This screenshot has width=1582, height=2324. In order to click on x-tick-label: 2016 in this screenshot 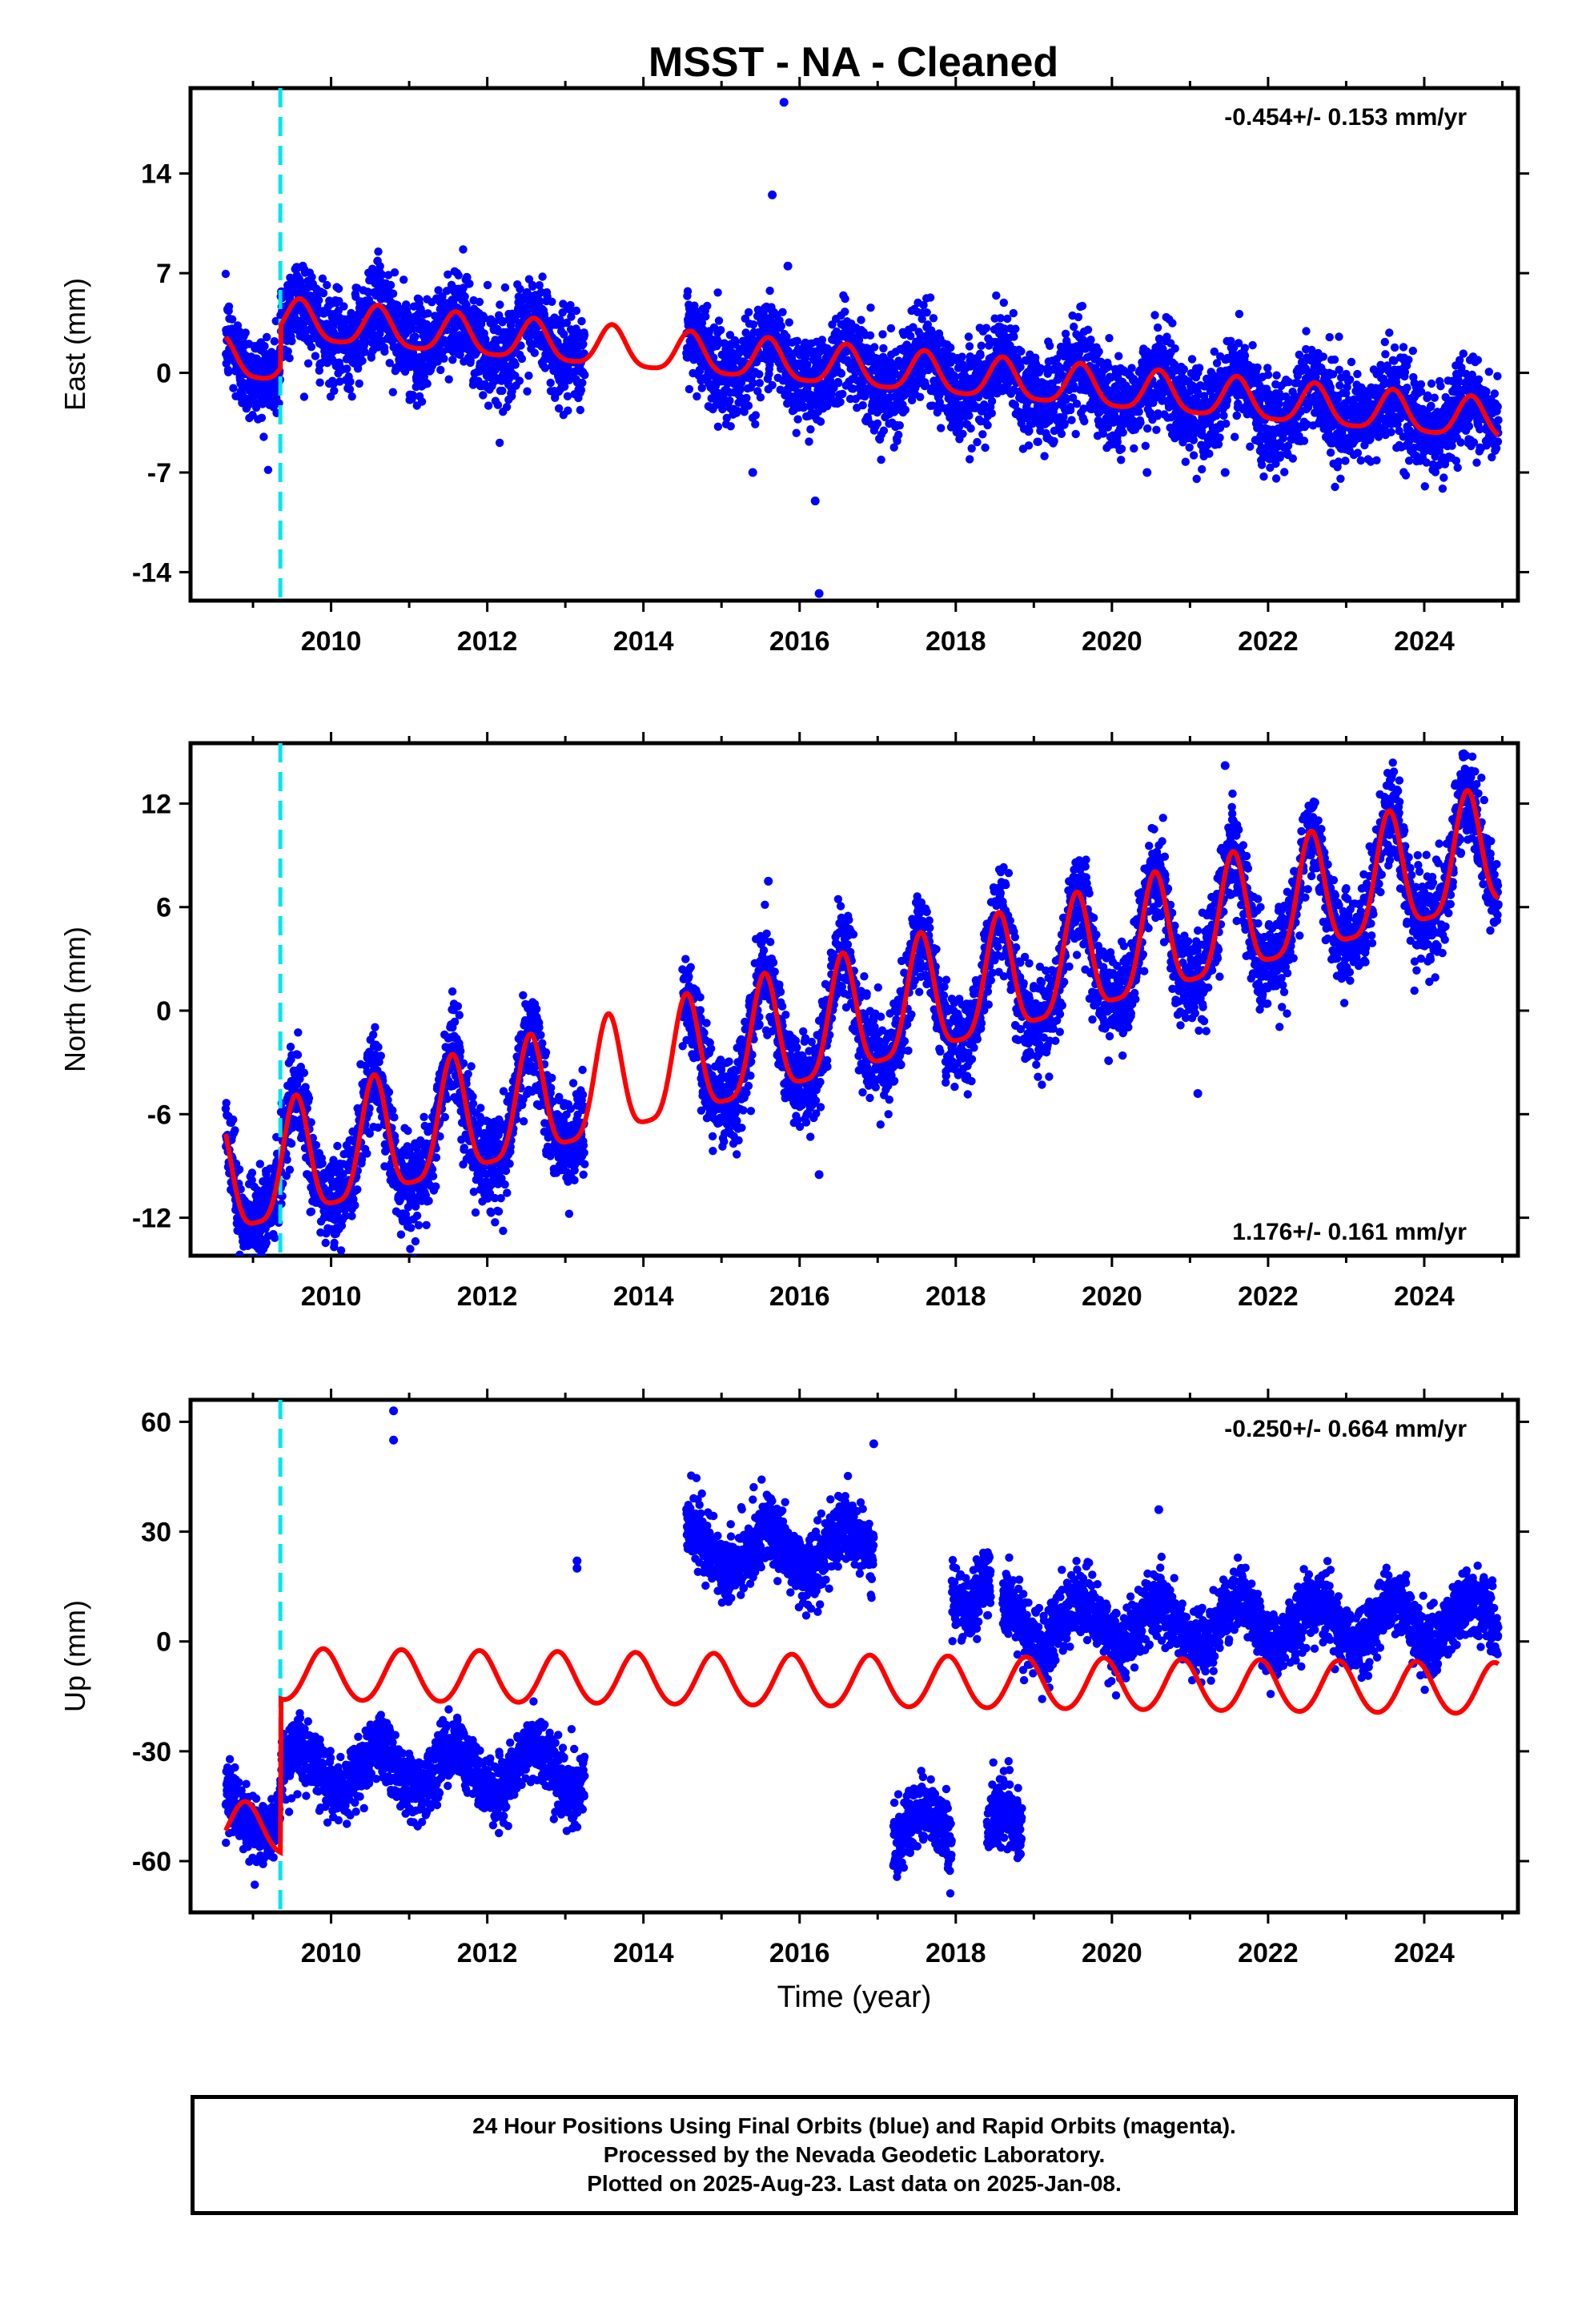, I will do `click(799, 641)`.